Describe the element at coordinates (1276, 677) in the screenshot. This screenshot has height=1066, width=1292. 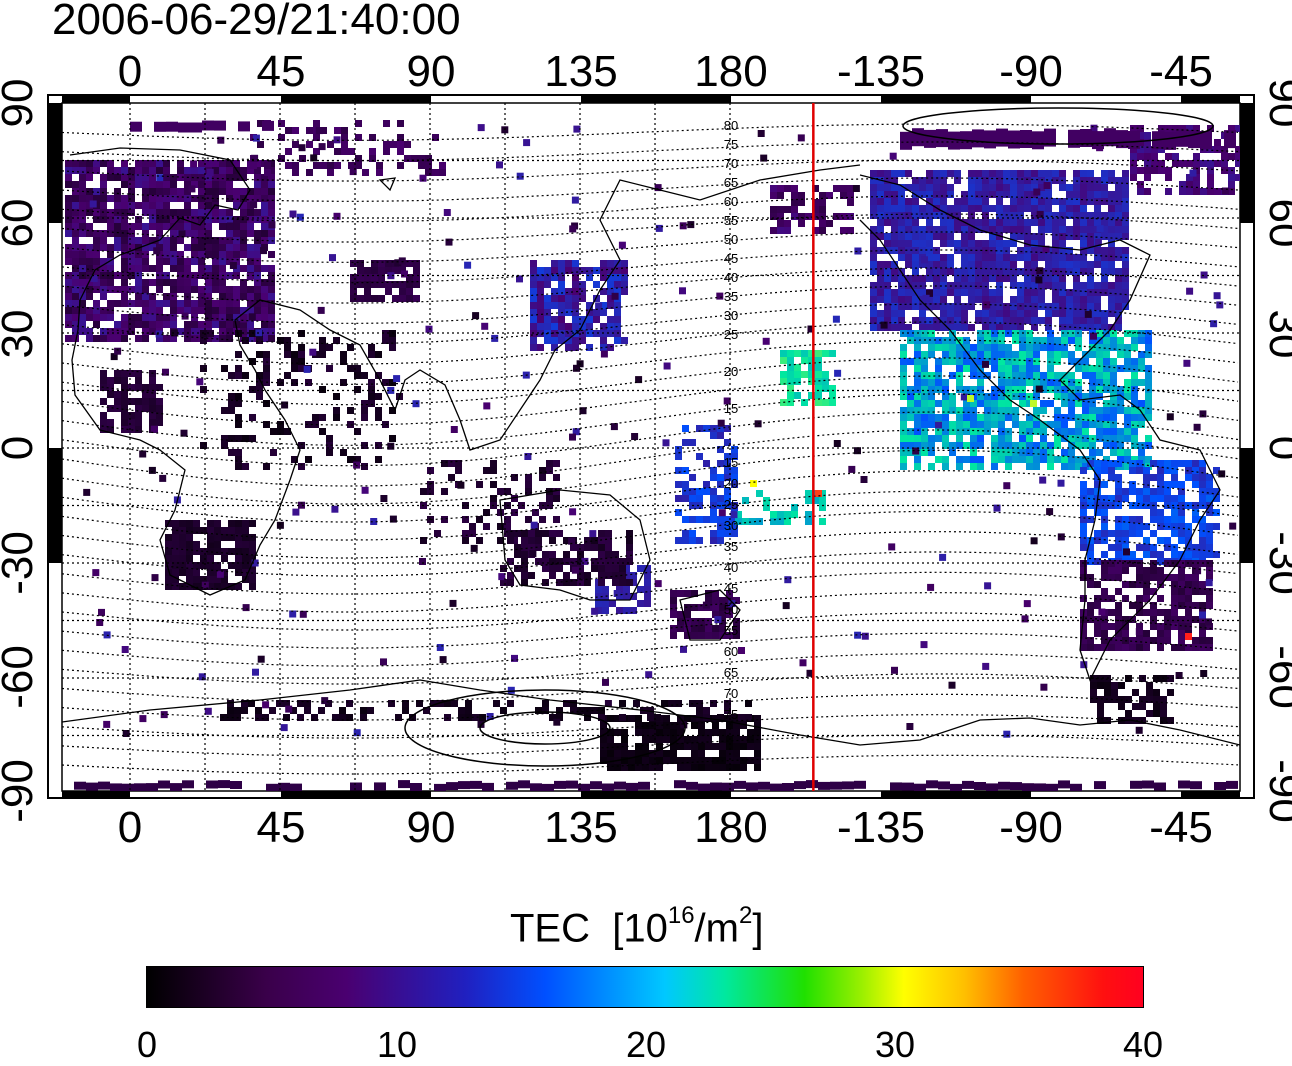
I see `lat-tick-right: -60` at that location.